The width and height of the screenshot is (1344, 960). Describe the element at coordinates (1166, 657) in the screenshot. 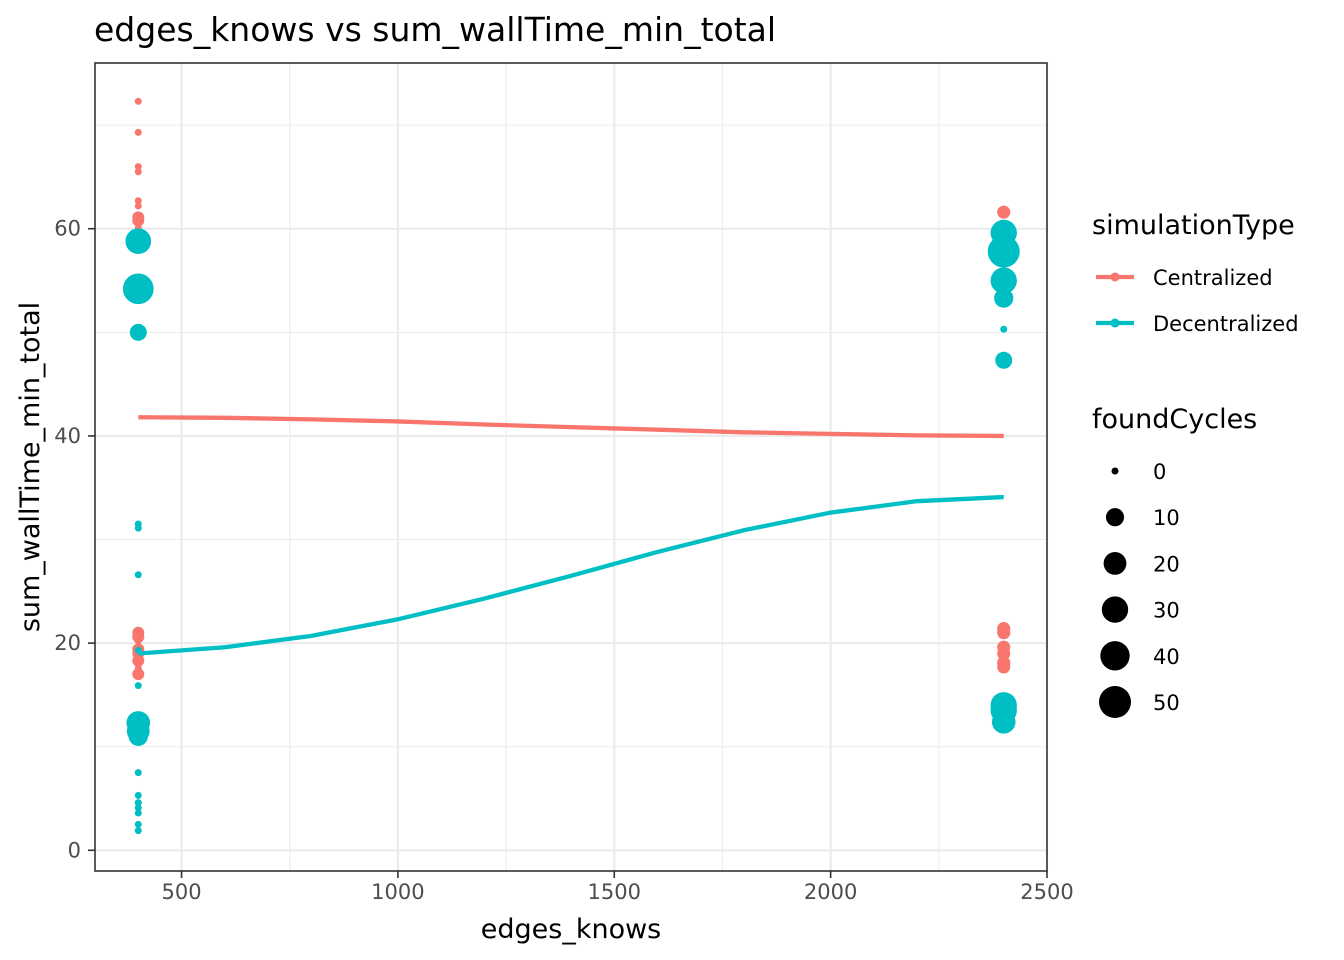

I see `size-legend-label: 40` at that location.